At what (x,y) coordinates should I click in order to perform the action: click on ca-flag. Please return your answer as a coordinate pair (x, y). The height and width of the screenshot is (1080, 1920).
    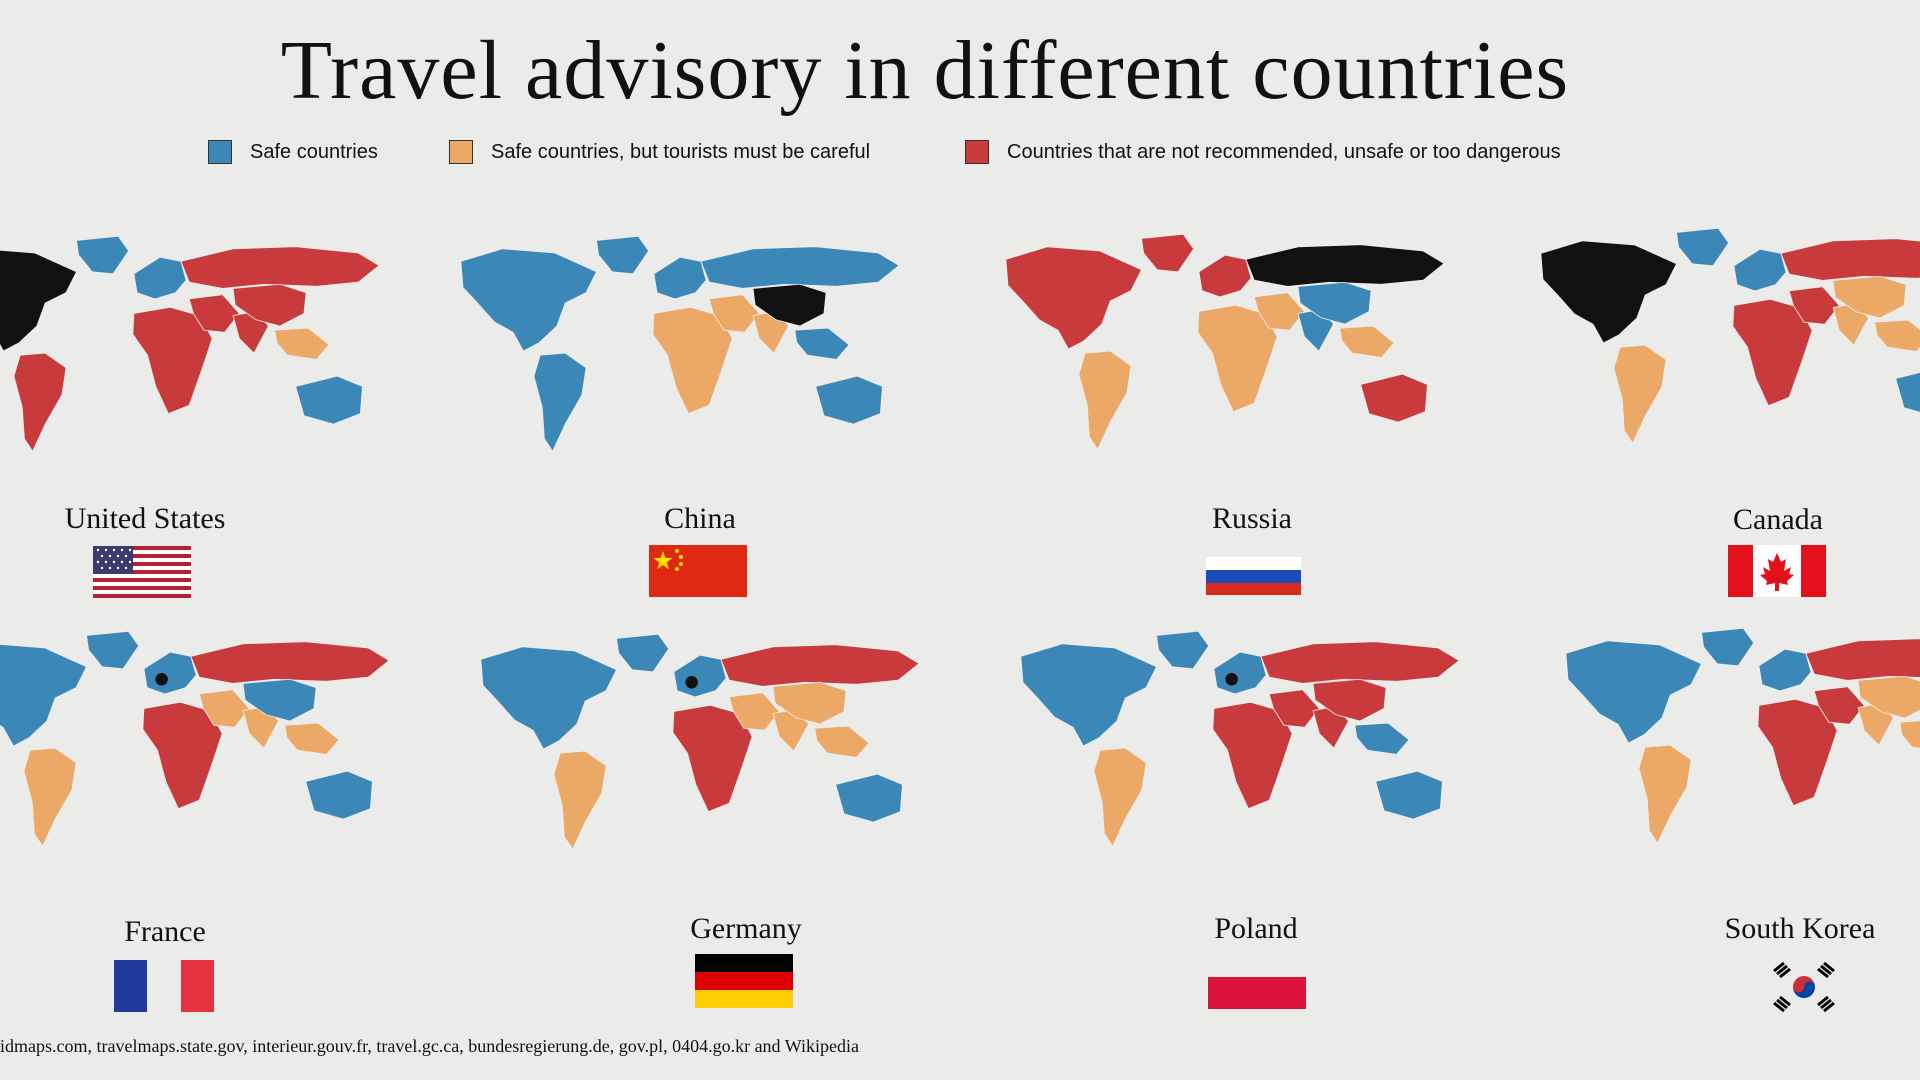
    Looking at the image, I should click on (1777, 571).